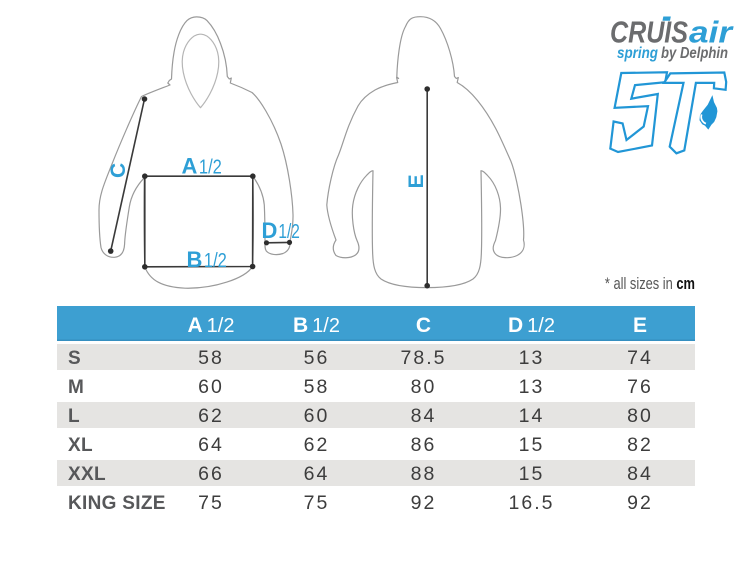  What do you see at coordinates (202, 166) in the screenshot?
I see `svg-text: A1/2` at bounding box center [202, 166].